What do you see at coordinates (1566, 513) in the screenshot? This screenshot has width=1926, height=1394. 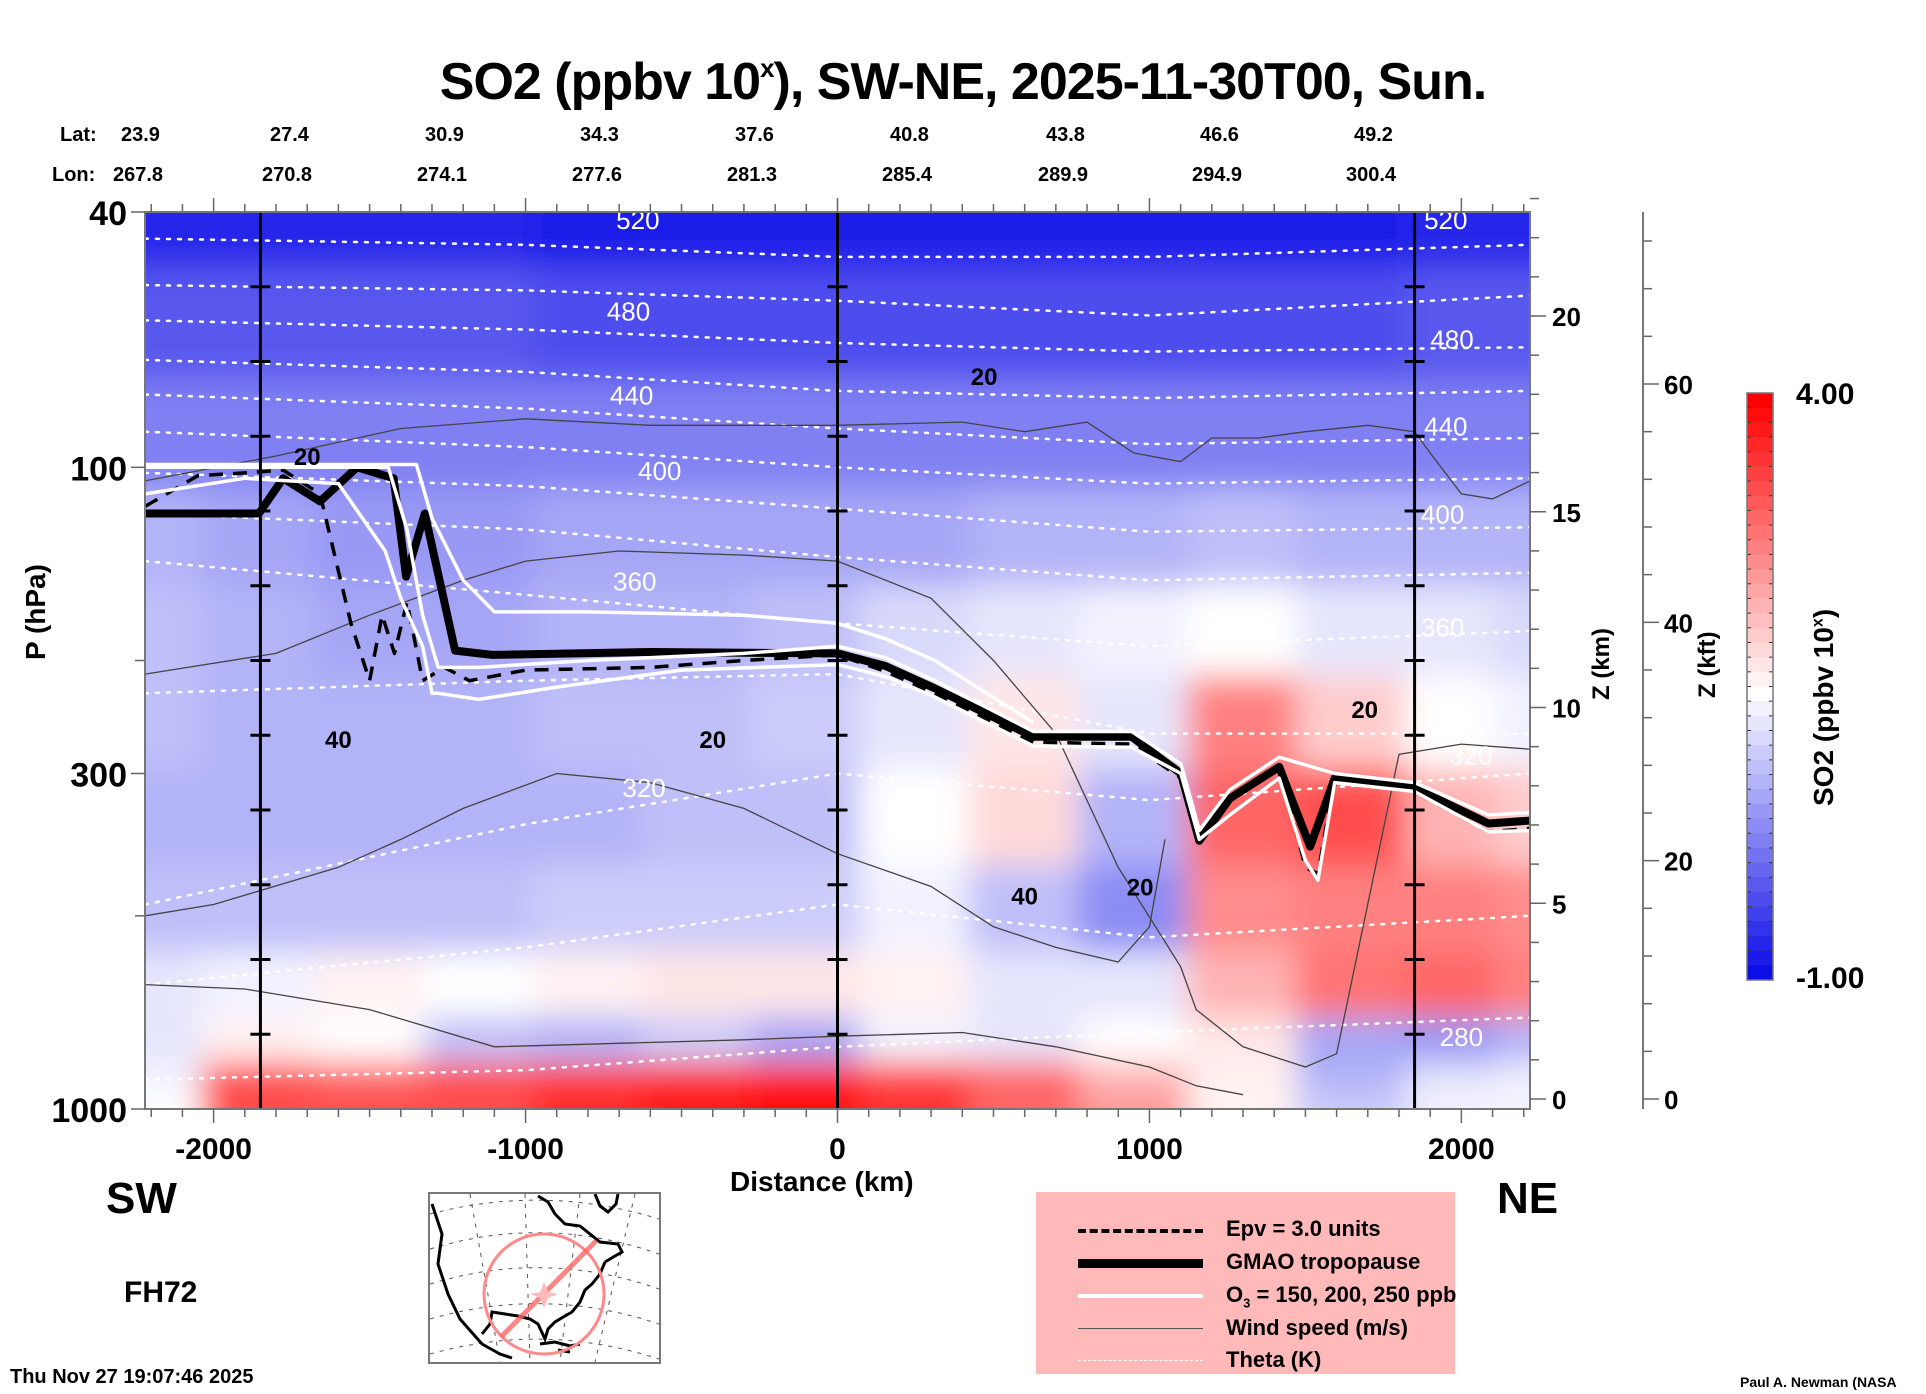 I see `zkm-tick-label: 15` at bounding box center [1566, 513].